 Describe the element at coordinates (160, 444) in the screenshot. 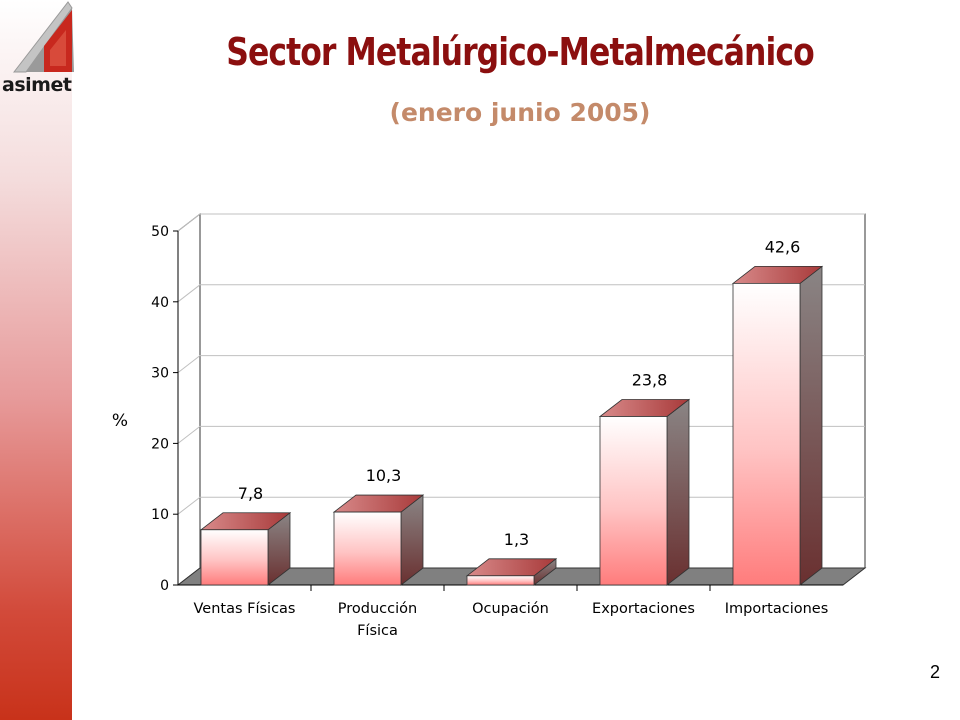

I see `y-tick-label: 20` at that location.